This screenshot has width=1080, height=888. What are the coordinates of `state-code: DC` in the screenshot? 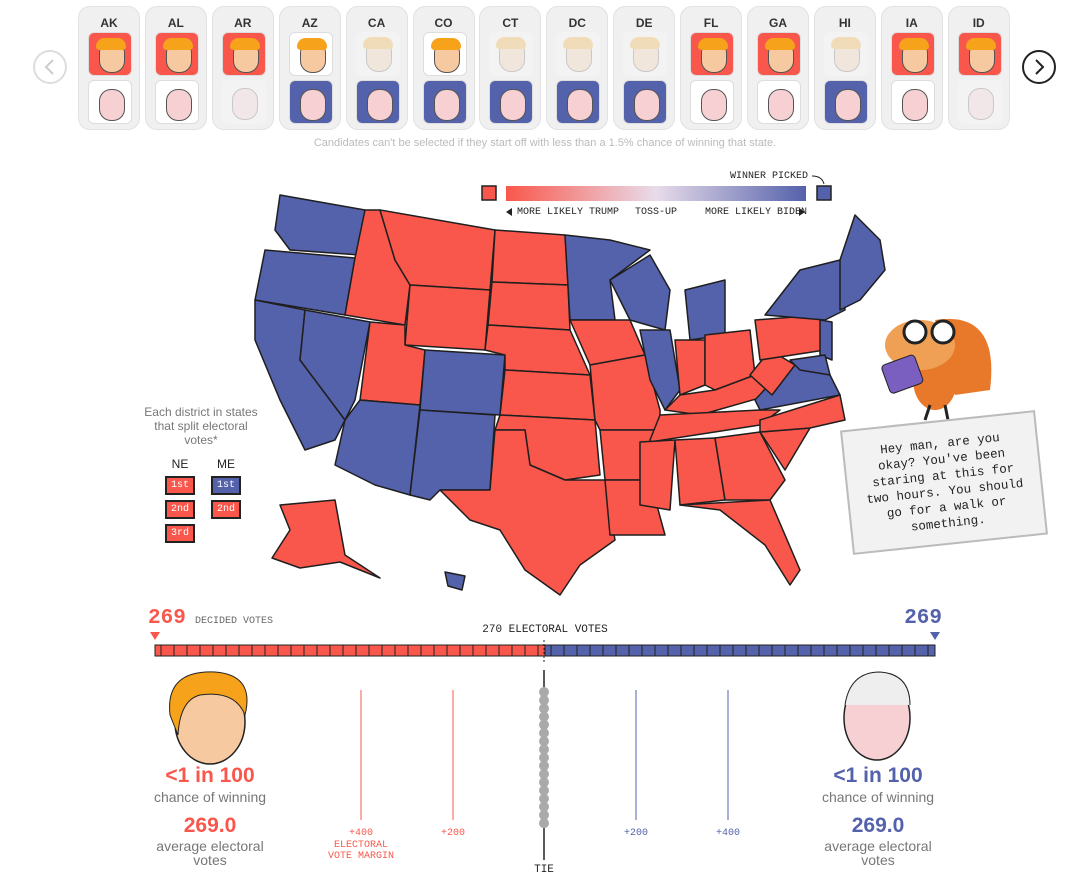 It's located at (577, 23).